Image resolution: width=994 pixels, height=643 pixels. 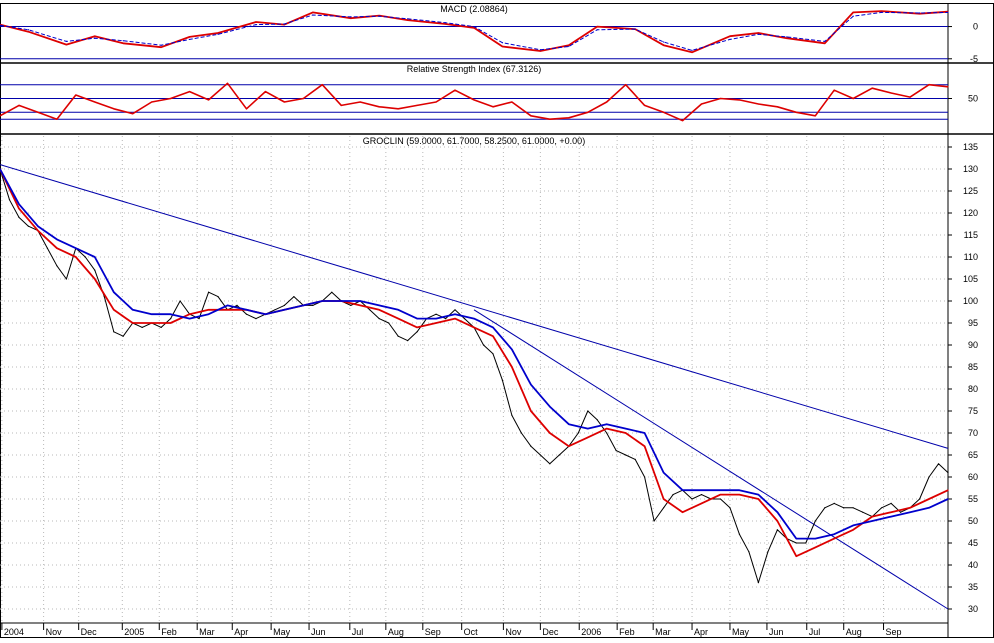 I want to click on x-tick-label: Sep, so click(x=894, y=632).